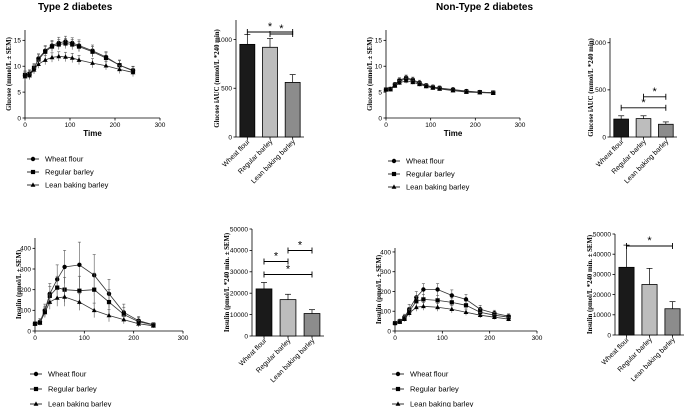  What do you see at coordinates (599, 43) in the screenshot?
I see `y-tick-label: 1000` at bounding box center [599, 43].